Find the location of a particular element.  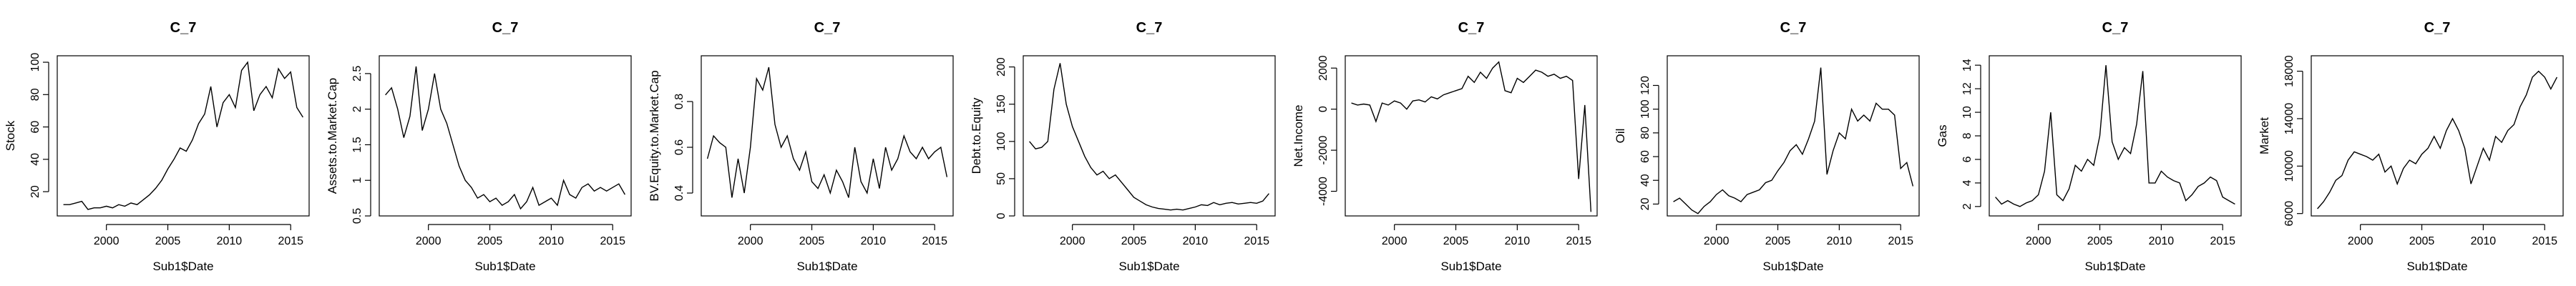

y-tick-label: 2 is located at coordinates (1967, 206).